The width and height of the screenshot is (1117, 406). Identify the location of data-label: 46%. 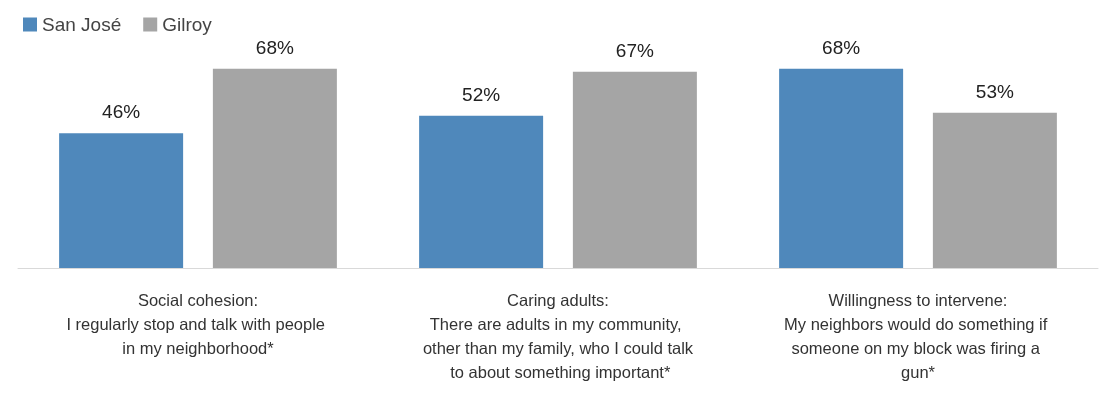
(121, 112).